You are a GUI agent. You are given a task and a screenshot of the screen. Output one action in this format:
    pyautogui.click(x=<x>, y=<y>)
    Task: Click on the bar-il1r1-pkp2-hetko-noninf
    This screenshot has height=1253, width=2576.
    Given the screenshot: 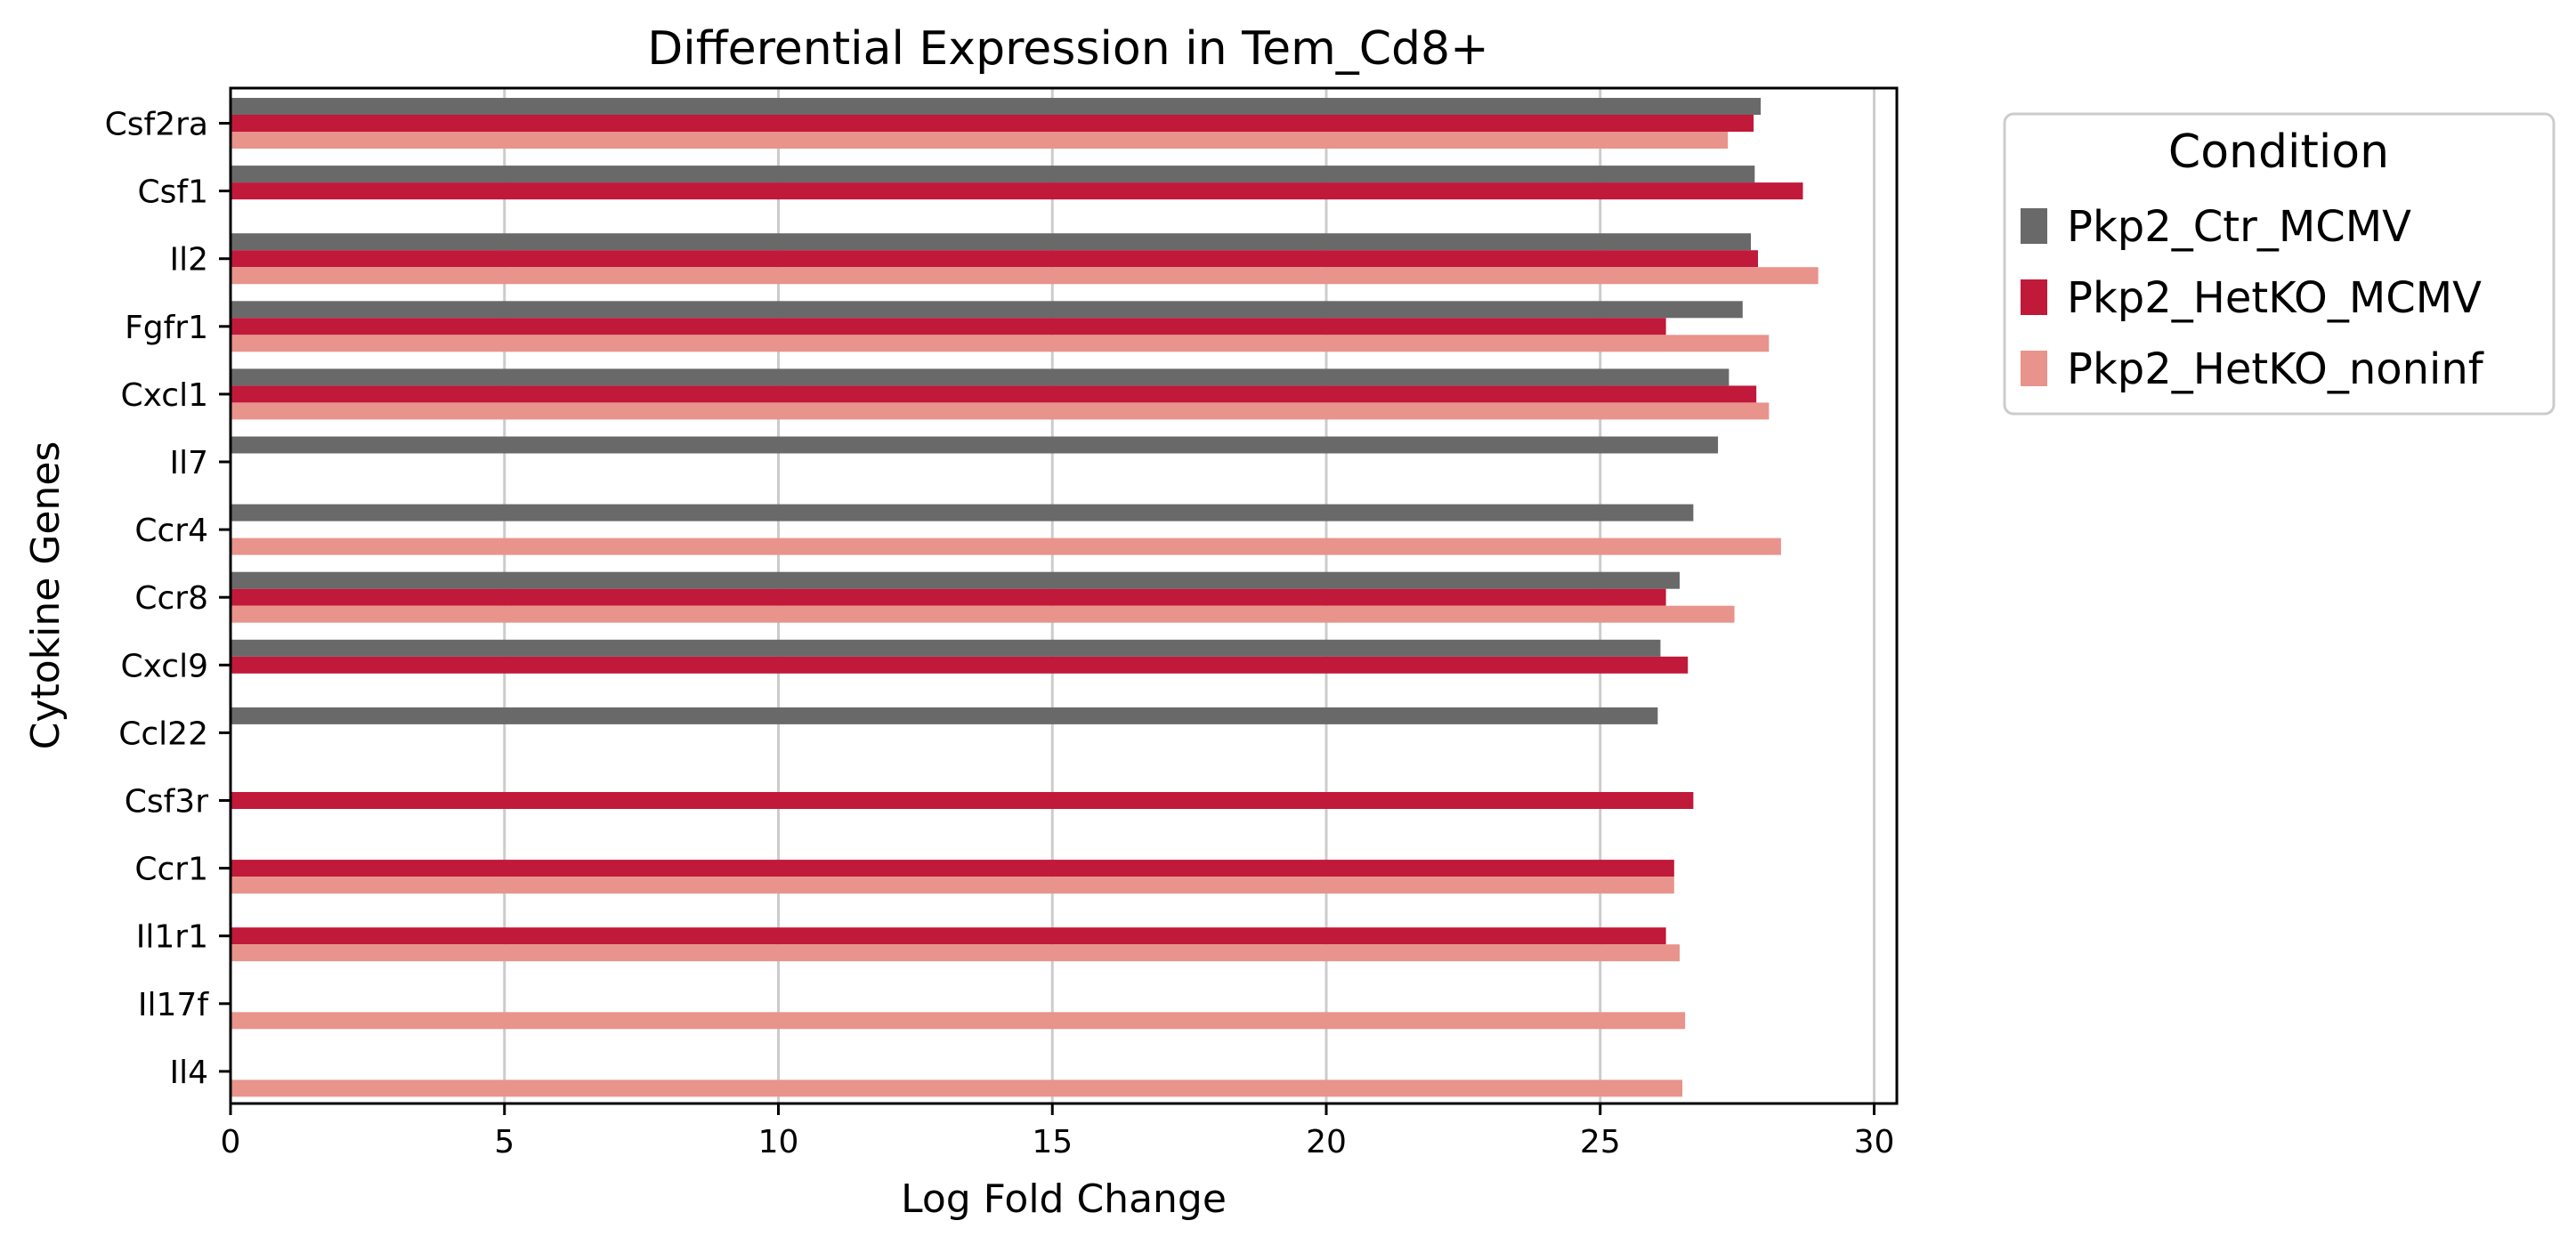 What is the action you would take?
    pyautogui.click(x=955, y=953)
    